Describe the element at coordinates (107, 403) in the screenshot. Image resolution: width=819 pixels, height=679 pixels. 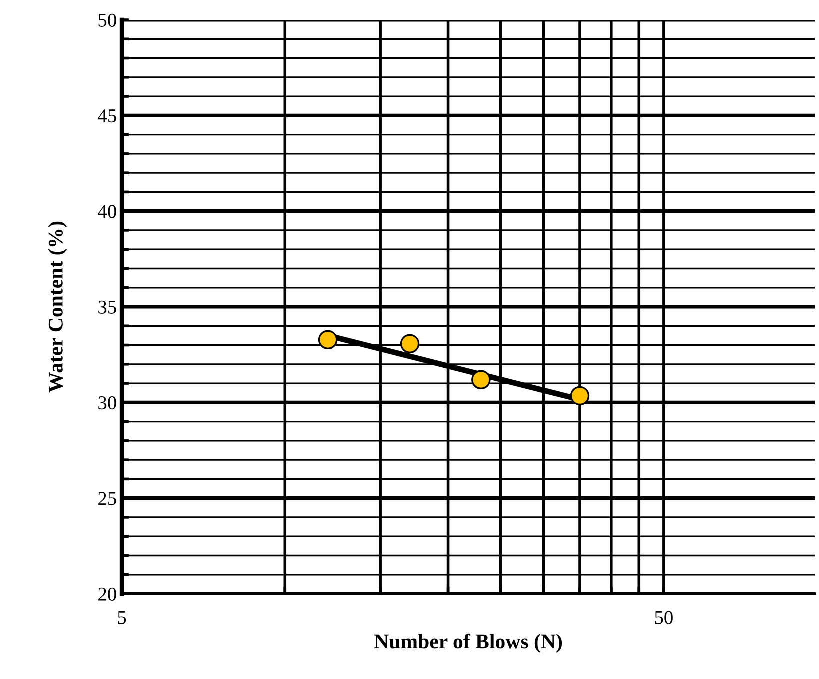
I see `y-tick-label: 30` at that location.